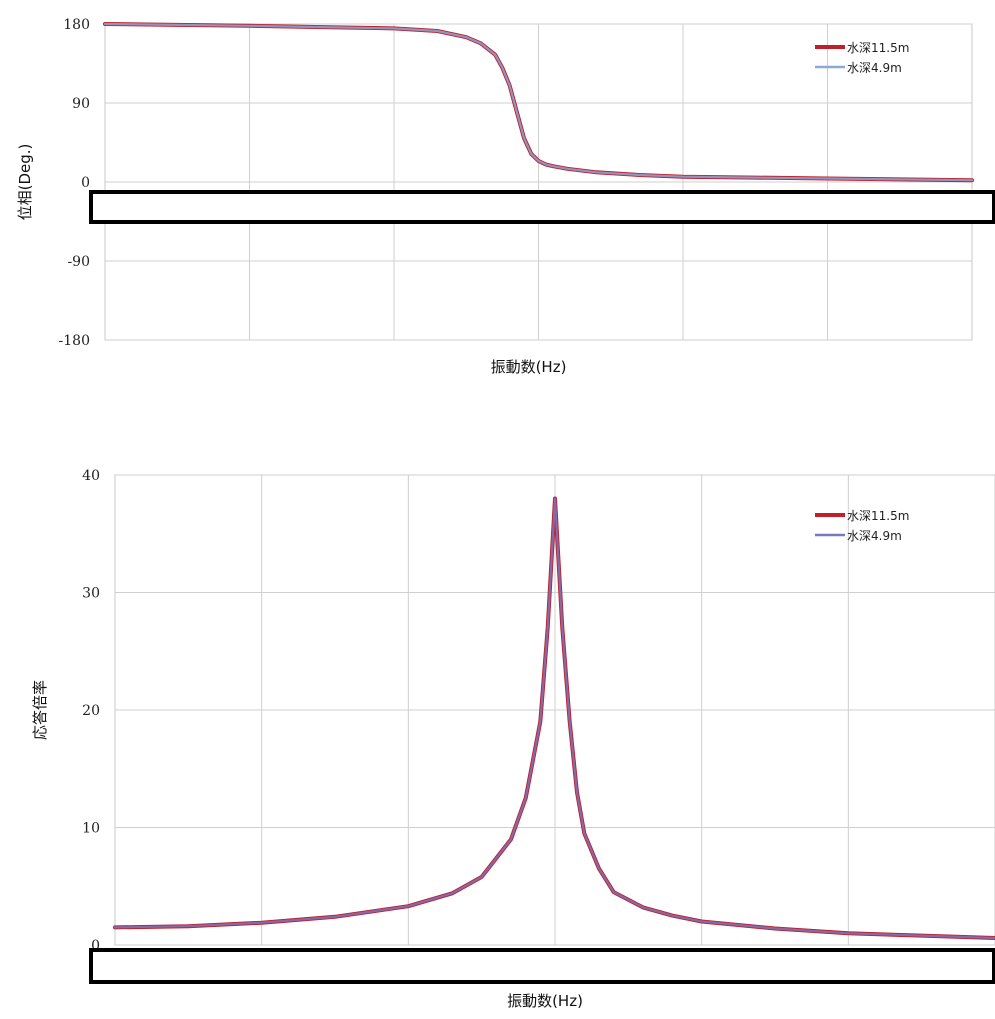  I want to click on y-tick-label: 40, so click(91, 476).